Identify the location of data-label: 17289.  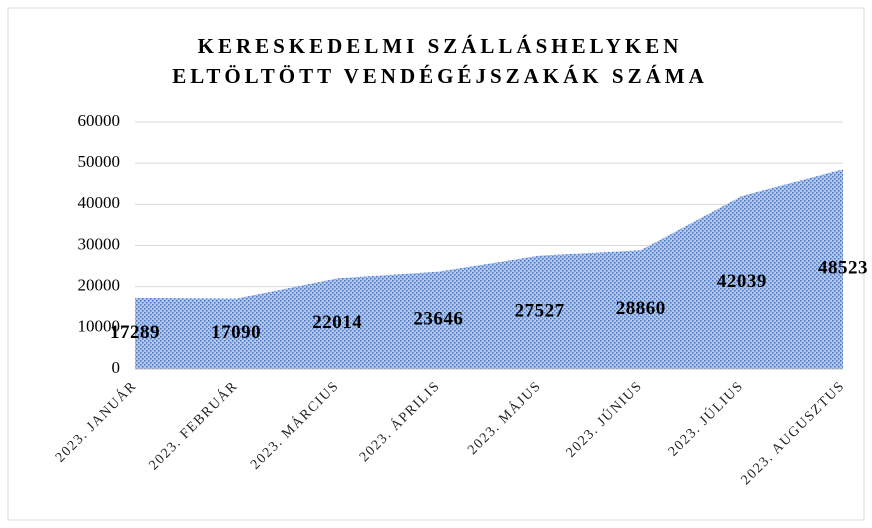
(135, 332).